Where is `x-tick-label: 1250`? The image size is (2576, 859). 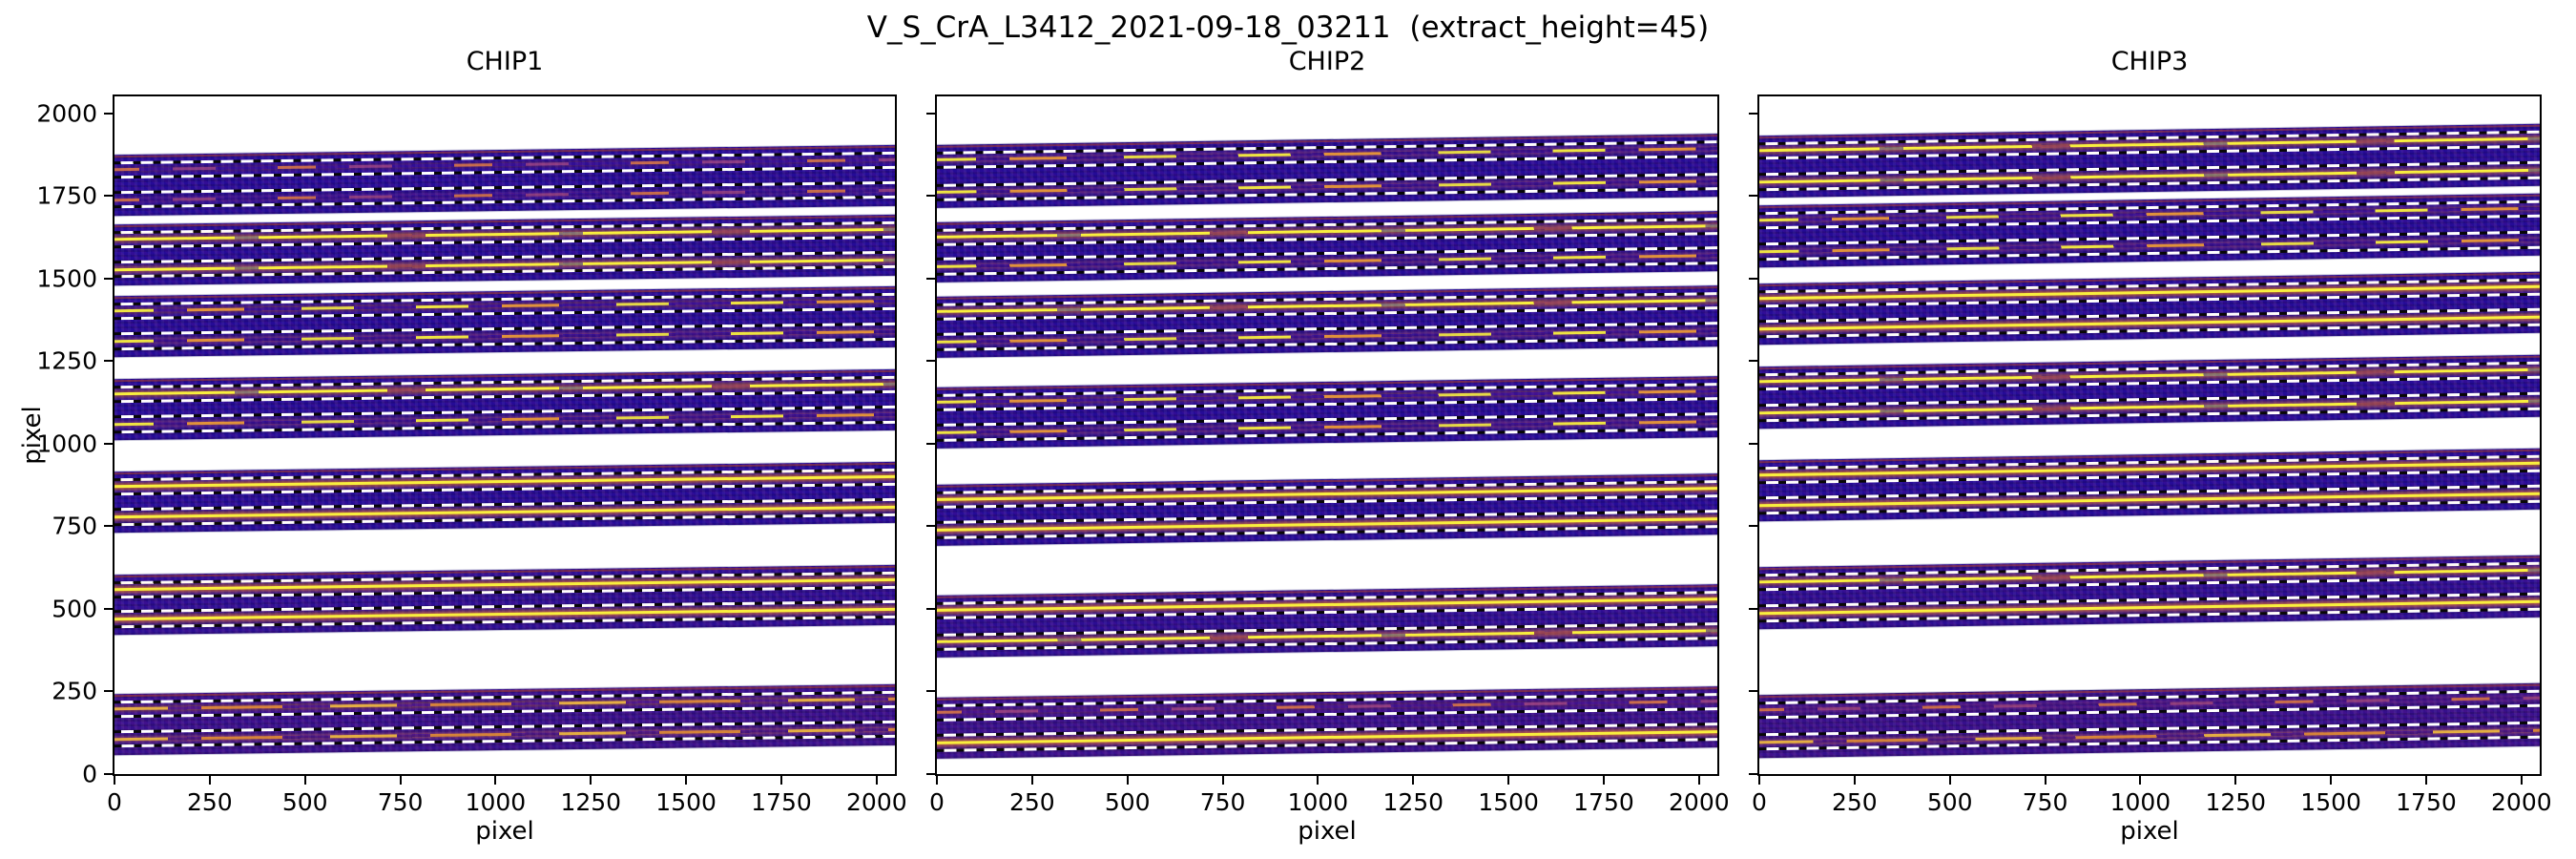 x-tick-label: 1250 is located at coordinates (1413, 802).